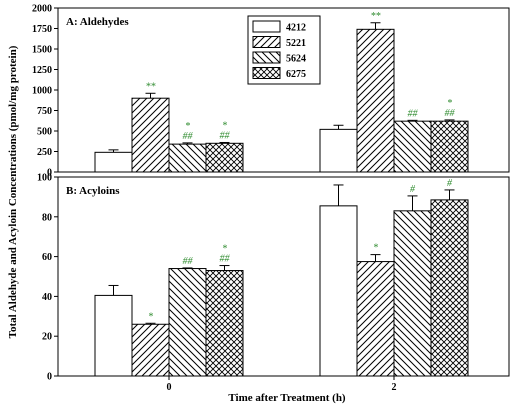  What do you see at coordinates (296, 43) in the screenshot?
I see `legend-label: 5221` at bounding box center [296, 43].